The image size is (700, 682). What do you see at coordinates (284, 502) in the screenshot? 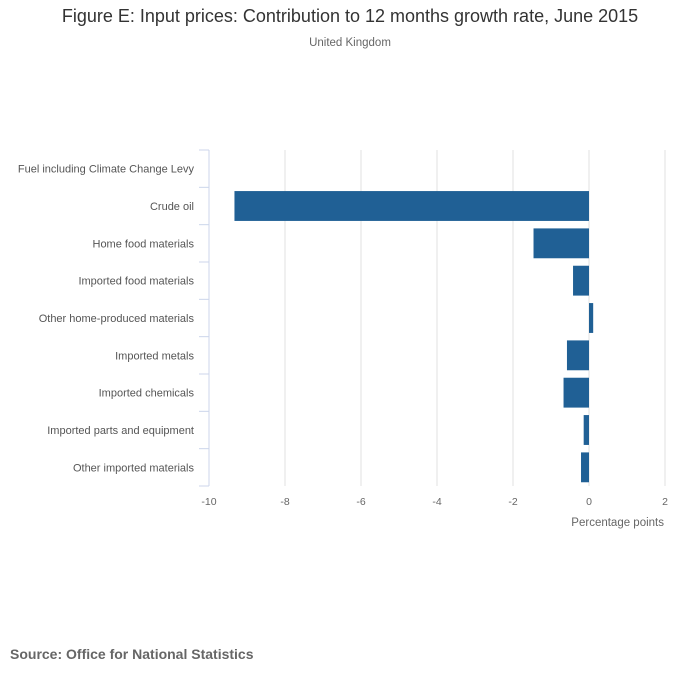
I see `x-tick-label: -8` at bounding box center [284, 502].